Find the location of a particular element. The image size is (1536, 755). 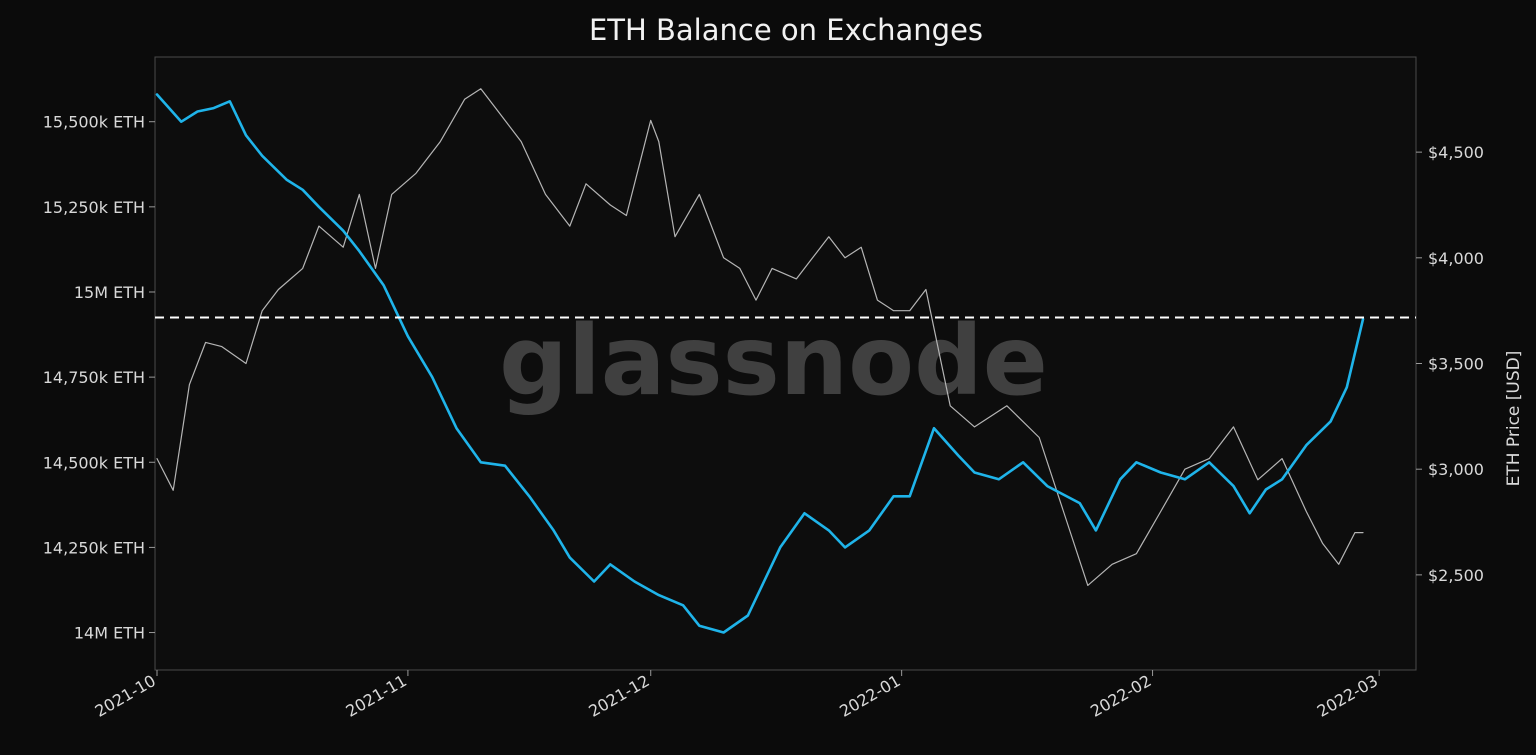

left-tick-label: 15M ETH is located at coordinates (109, 292).